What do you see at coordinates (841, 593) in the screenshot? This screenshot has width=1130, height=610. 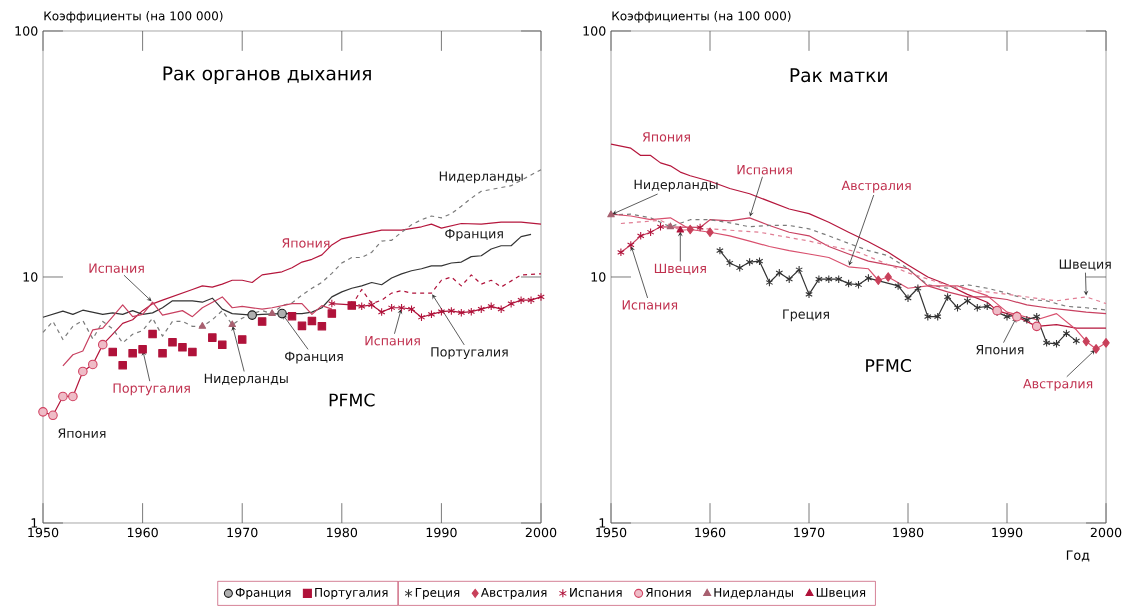 I see `legend-label: Швеция` at bounding box center [841, 593].